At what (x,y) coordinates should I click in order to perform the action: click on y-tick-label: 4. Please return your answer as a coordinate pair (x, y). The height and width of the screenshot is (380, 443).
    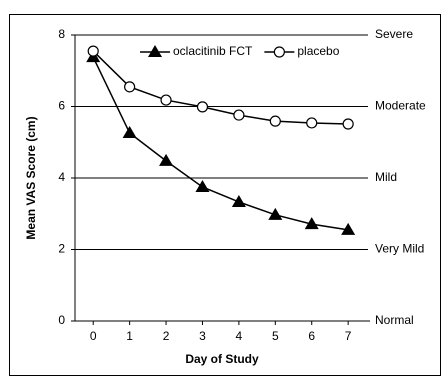
    Looking at the image, I should click on (61, 177).